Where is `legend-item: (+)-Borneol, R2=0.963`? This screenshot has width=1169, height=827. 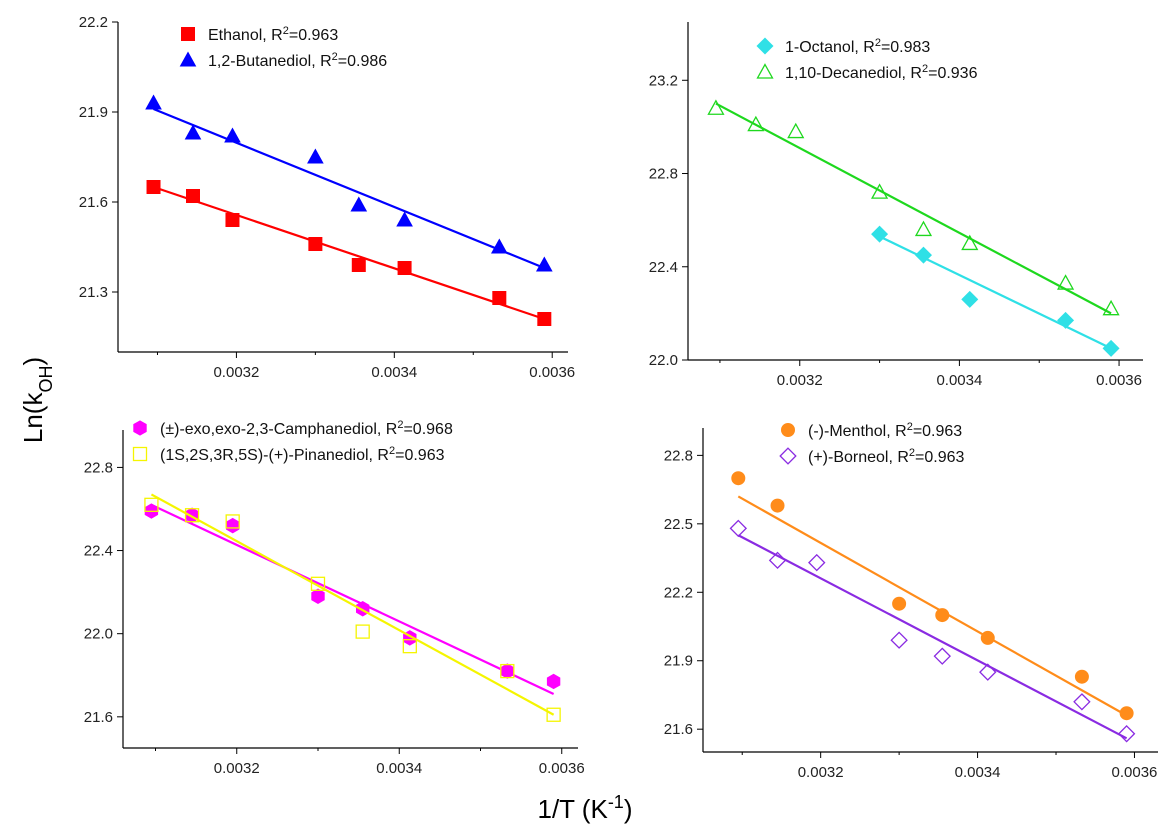 legend-item: (+)-Borneol, R2=0.963 is located at coordinates (872, 456).